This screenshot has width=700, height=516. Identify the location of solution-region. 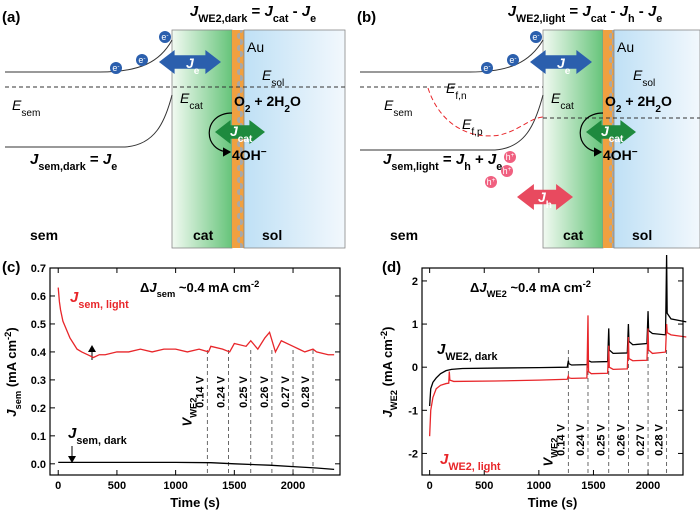
(294, 139).